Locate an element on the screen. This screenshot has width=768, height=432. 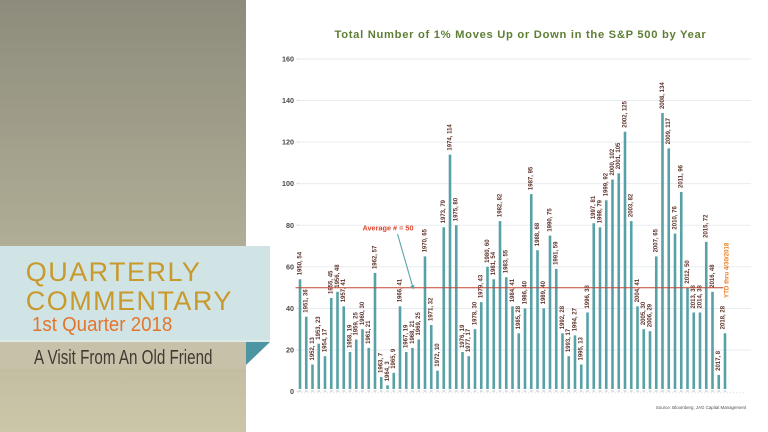
svg-text: 2011, 96 is located at coordinates (682, 176).